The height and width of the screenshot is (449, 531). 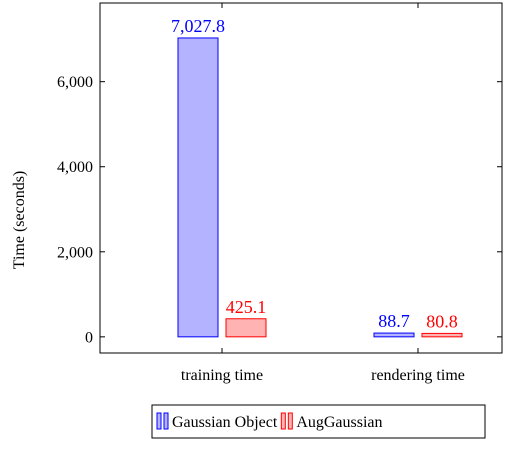 I want to click on legend-label: AugGaussian, so click(x=339, y=422).